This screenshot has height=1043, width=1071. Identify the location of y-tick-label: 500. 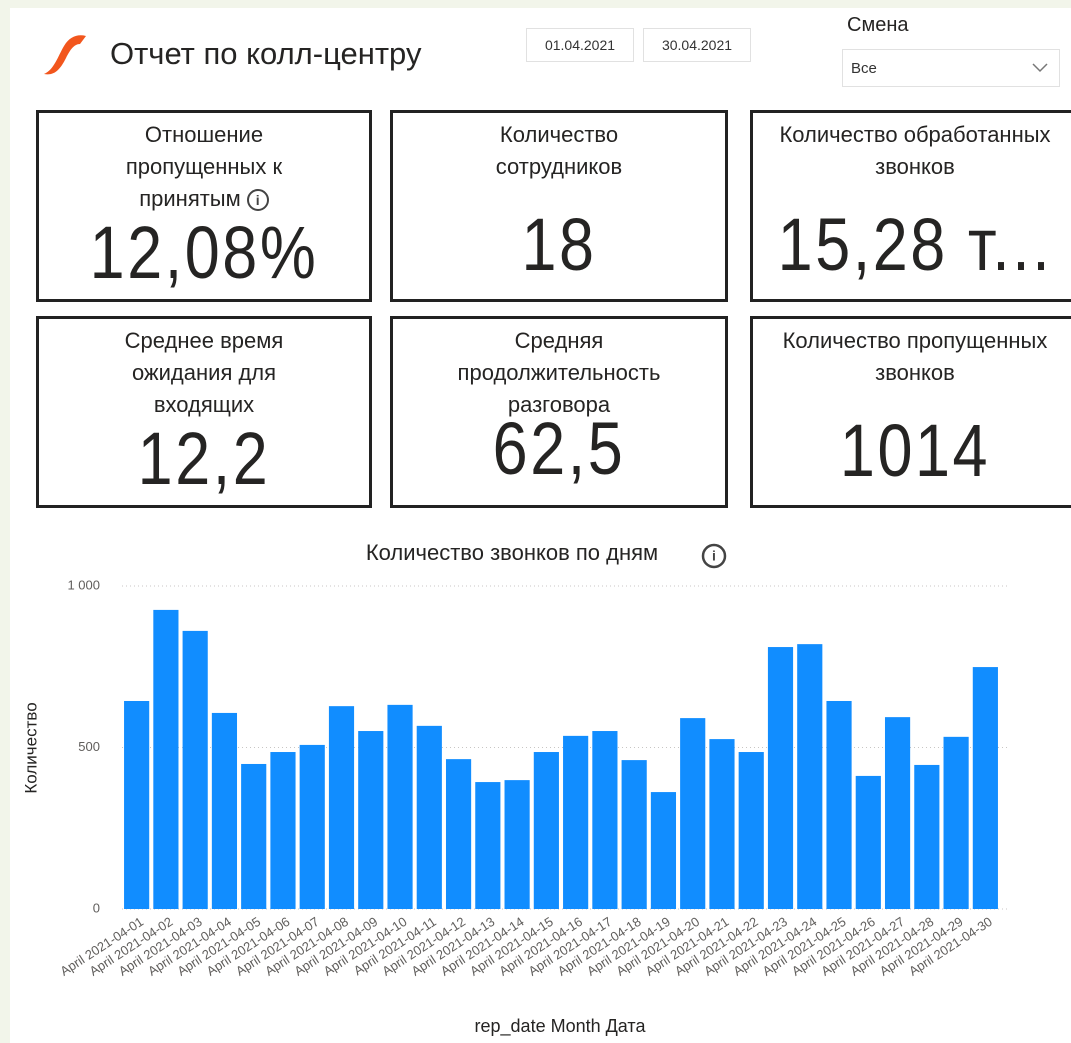
(89, 746).